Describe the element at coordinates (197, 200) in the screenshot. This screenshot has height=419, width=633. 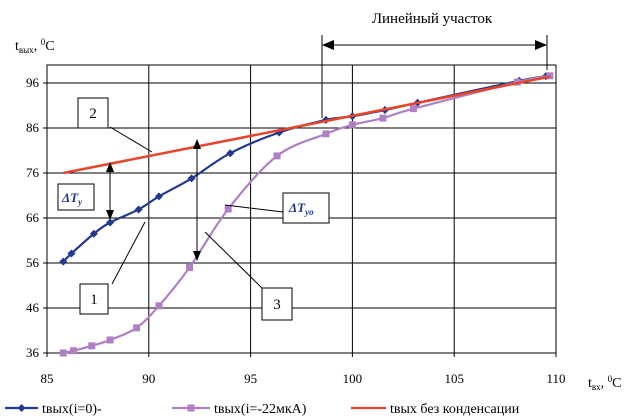
I see `delta-tyo-arrow` at that location.